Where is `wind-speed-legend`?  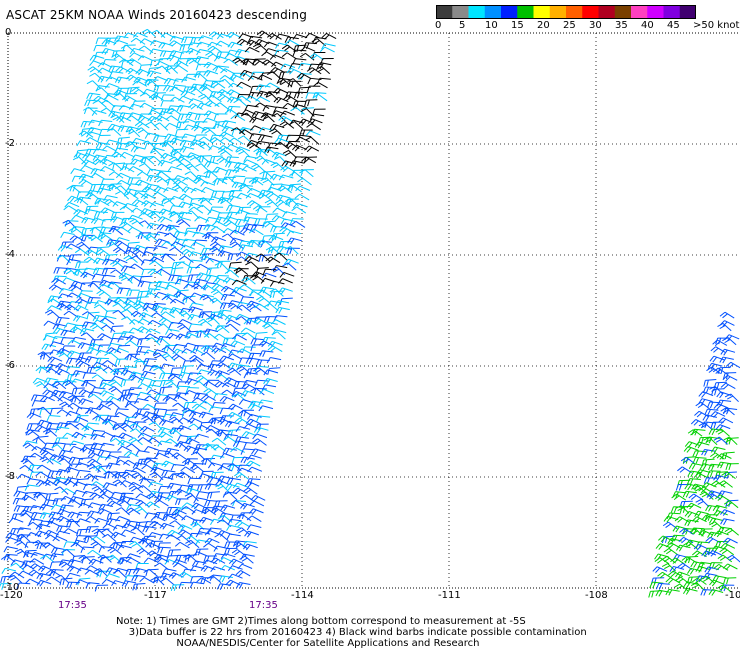 wind-speed-legend is located at coordinates (566, 13).